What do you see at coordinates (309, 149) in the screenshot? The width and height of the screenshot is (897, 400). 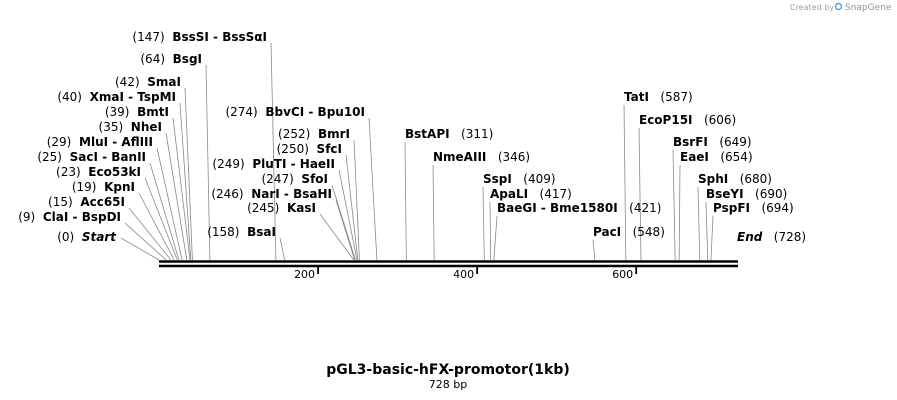 I see `cut-site-label: (250) SfcI` at bounding box center [309, 149].